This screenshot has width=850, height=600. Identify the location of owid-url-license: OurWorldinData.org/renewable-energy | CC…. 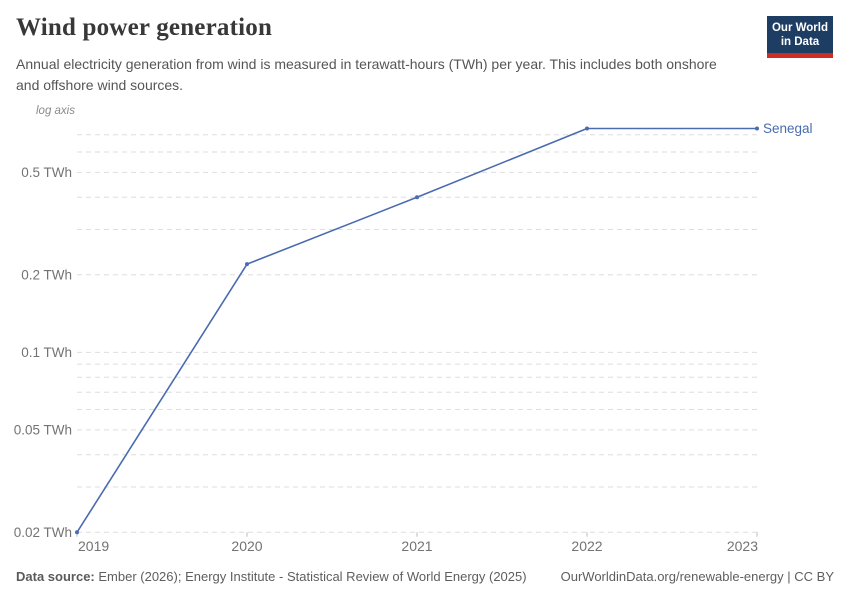
(697, 576).